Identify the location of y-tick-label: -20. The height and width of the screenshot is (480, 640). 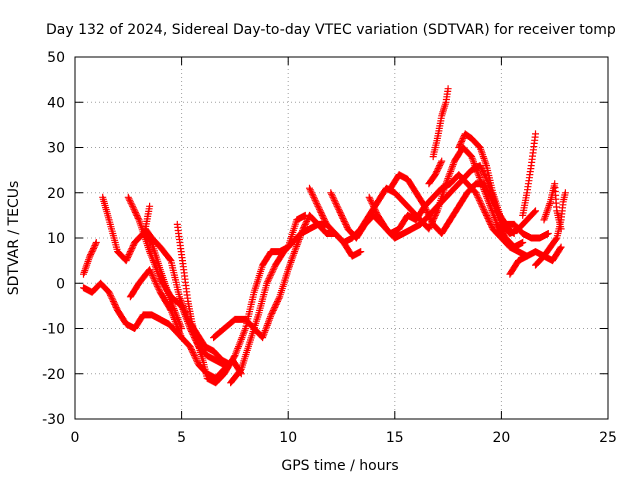
(53, 375).